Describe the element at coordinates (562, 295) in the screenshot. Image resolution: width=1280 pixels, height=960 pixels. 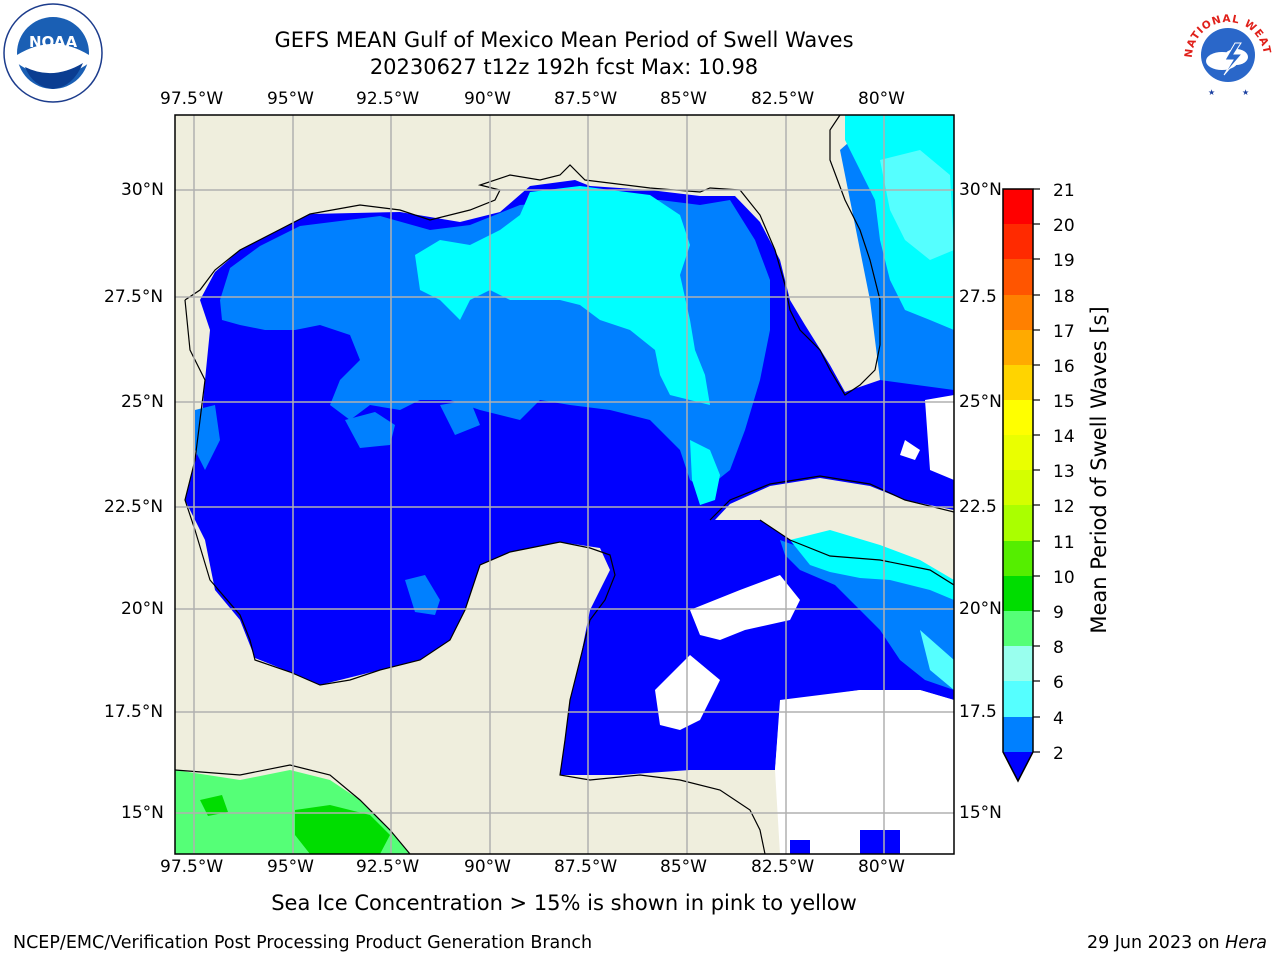
I see `swell-band-4-6s` at that location.